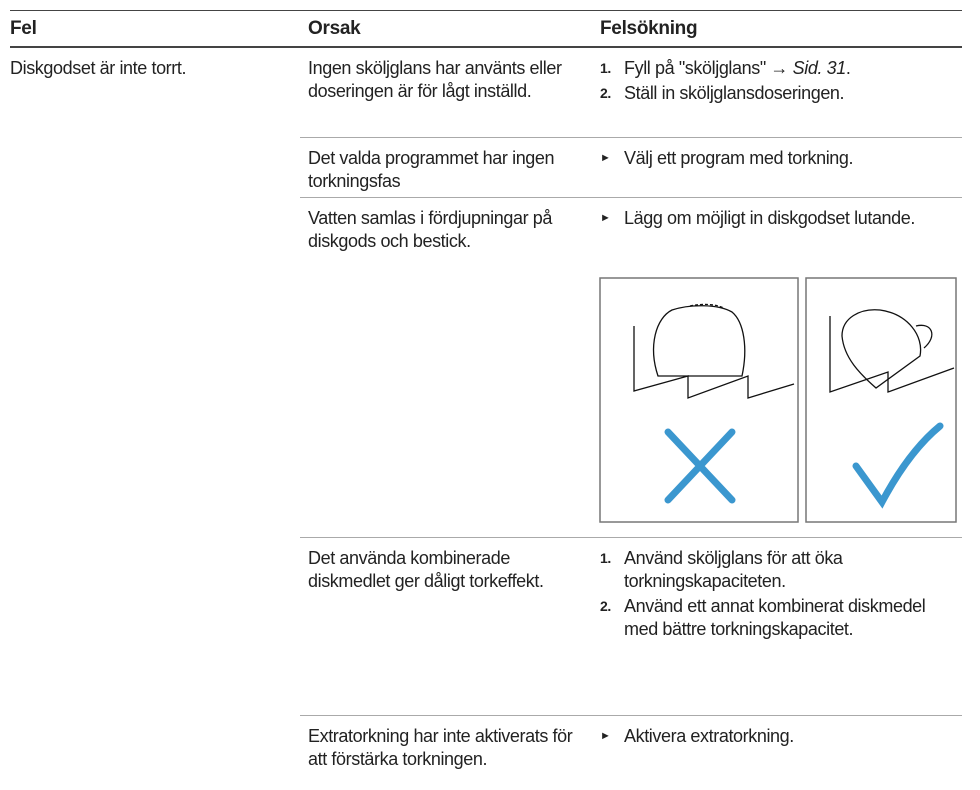  What do you see at coordinates (486, 47) in the screenshot?
I see `header-rule` at bounding box center [486, 47].